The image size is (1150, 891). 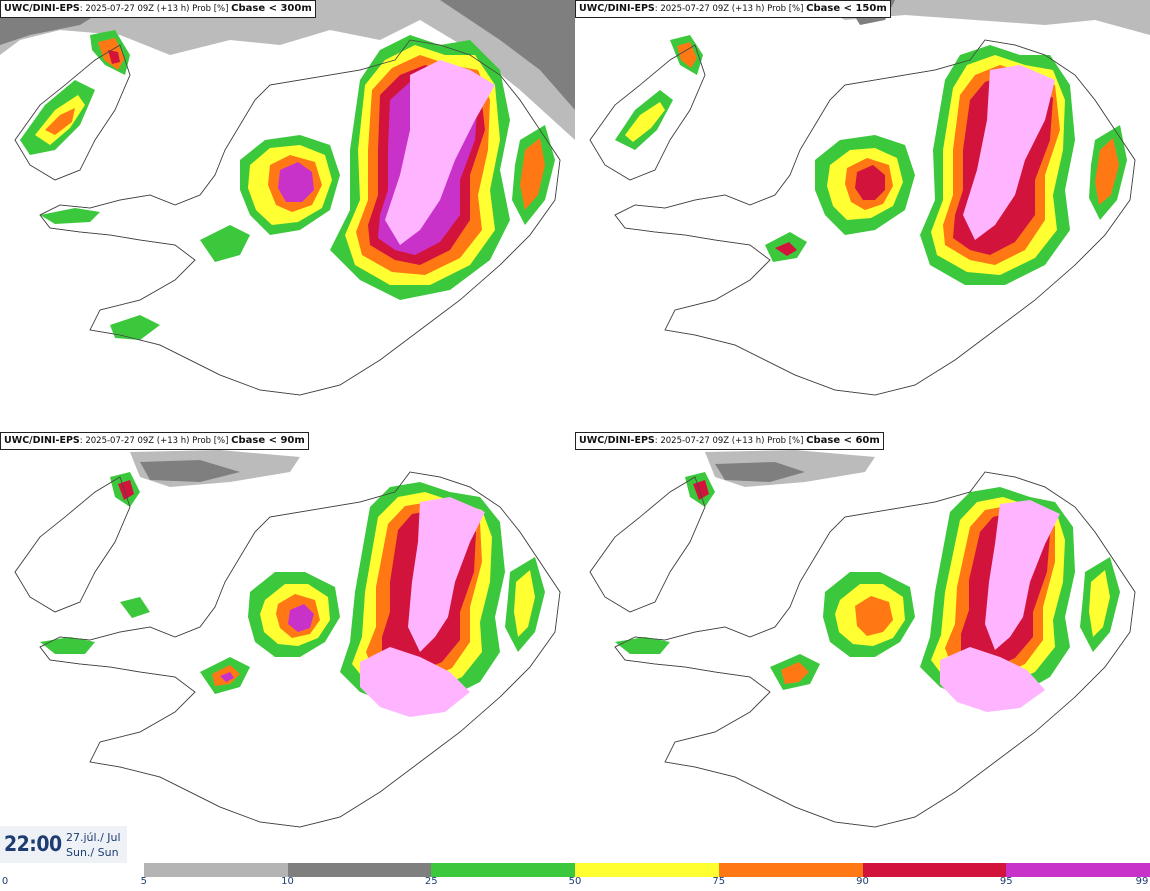 I want to click on prob-fields-60m, so click(x=867, y=581).